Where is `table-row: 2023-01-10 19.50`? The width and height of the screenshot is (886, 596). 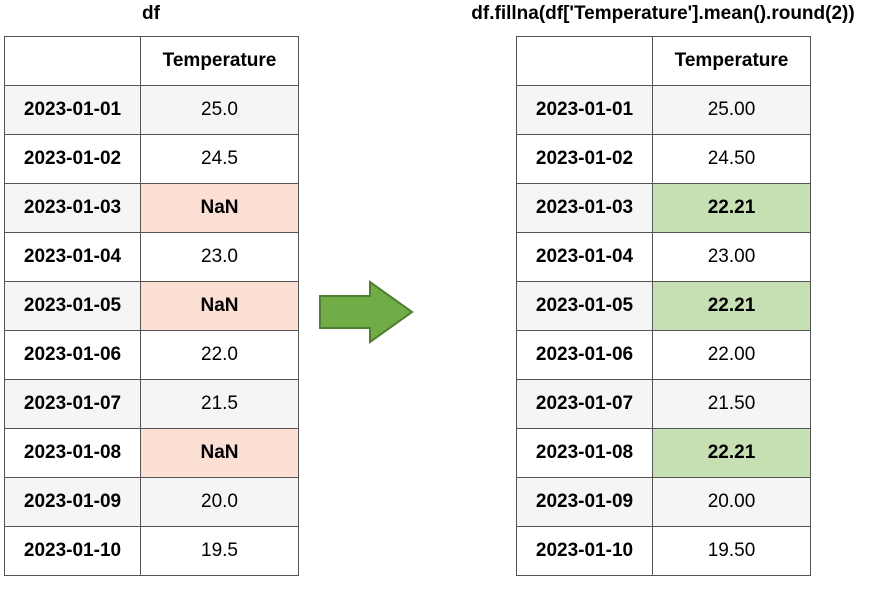
table-row: 2023-01-10 19.50 is located at coordinates (663, 551).